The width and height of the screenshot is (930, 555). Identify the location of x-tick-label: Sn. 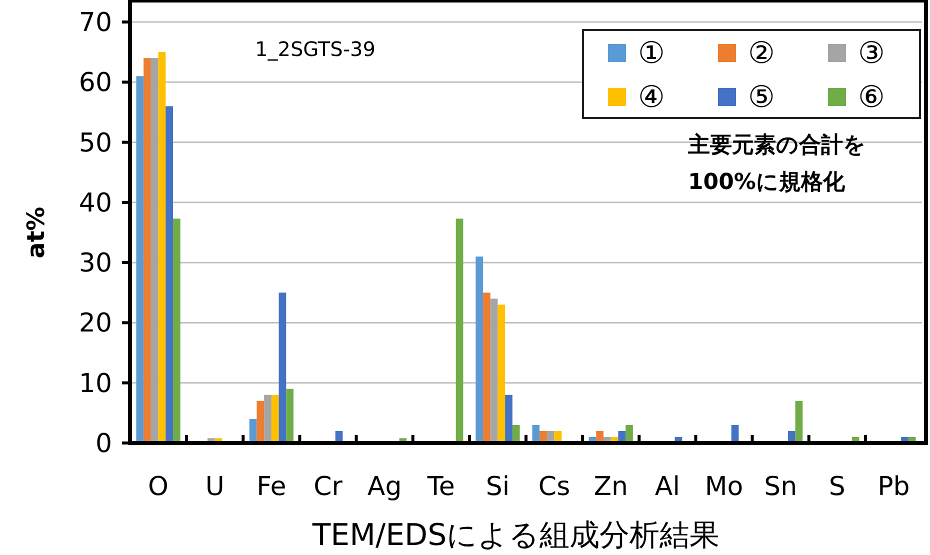
(781, 487).